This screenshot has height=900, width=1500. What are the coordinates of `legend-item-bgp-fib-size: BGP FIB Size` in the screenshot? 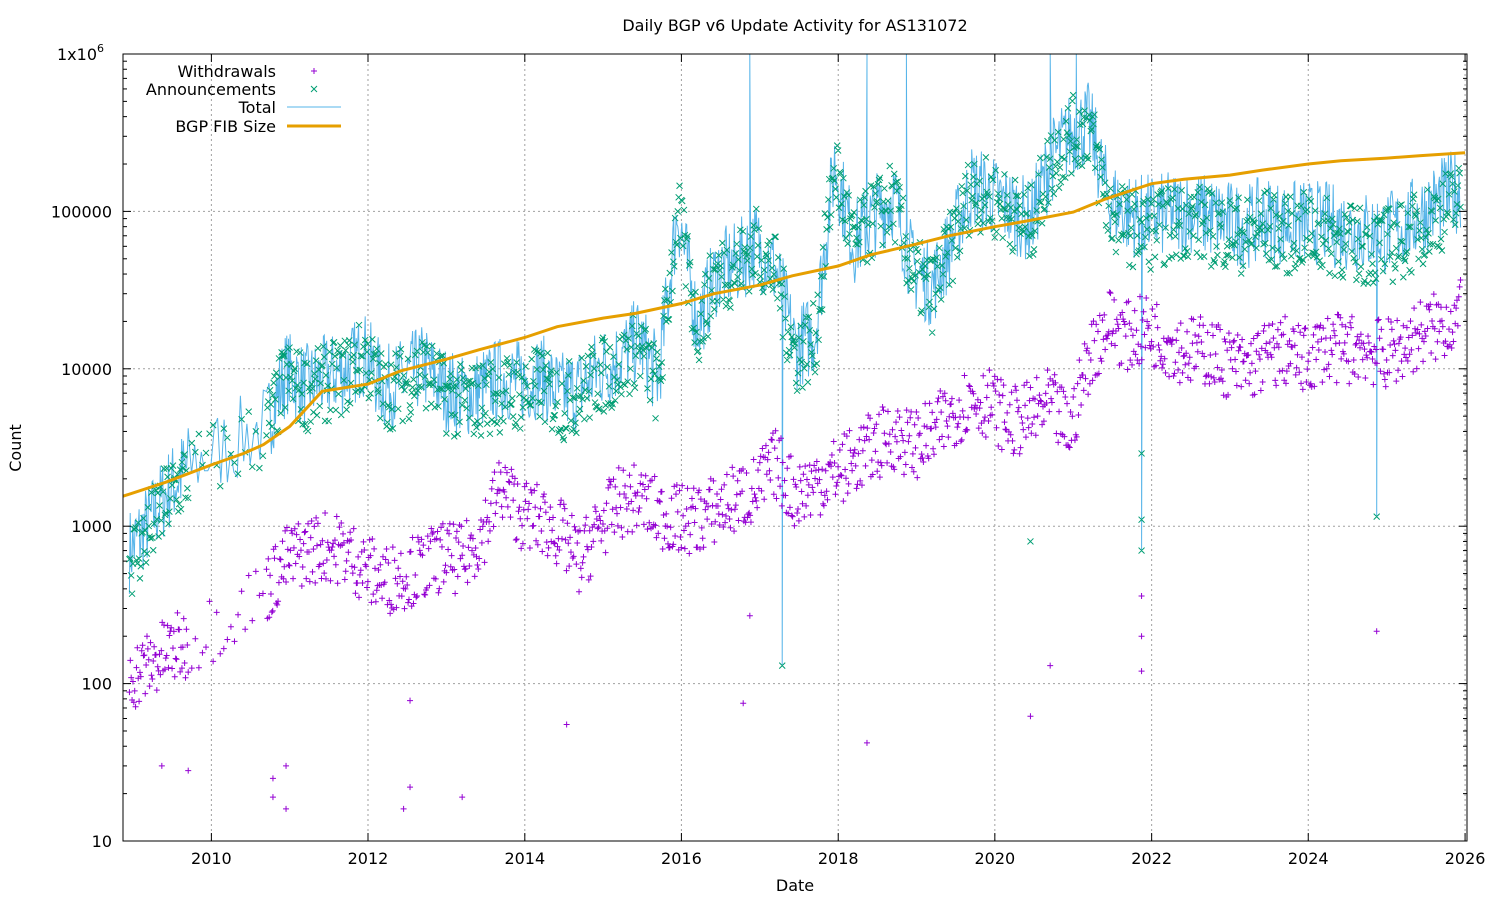 It's located at (258, 126).